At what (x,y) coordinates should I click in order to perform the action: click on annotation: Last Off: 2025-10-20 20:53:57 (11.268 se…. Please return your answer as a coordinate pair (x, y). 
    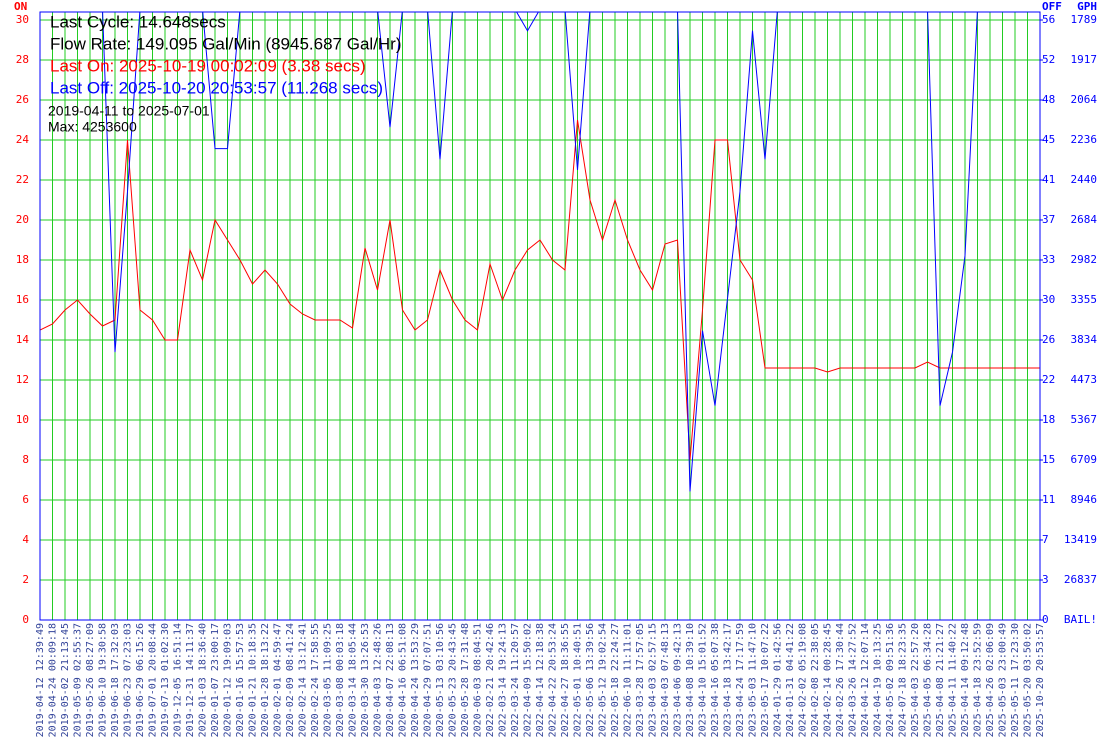
    Looking at the image, I should click on (216, 87).